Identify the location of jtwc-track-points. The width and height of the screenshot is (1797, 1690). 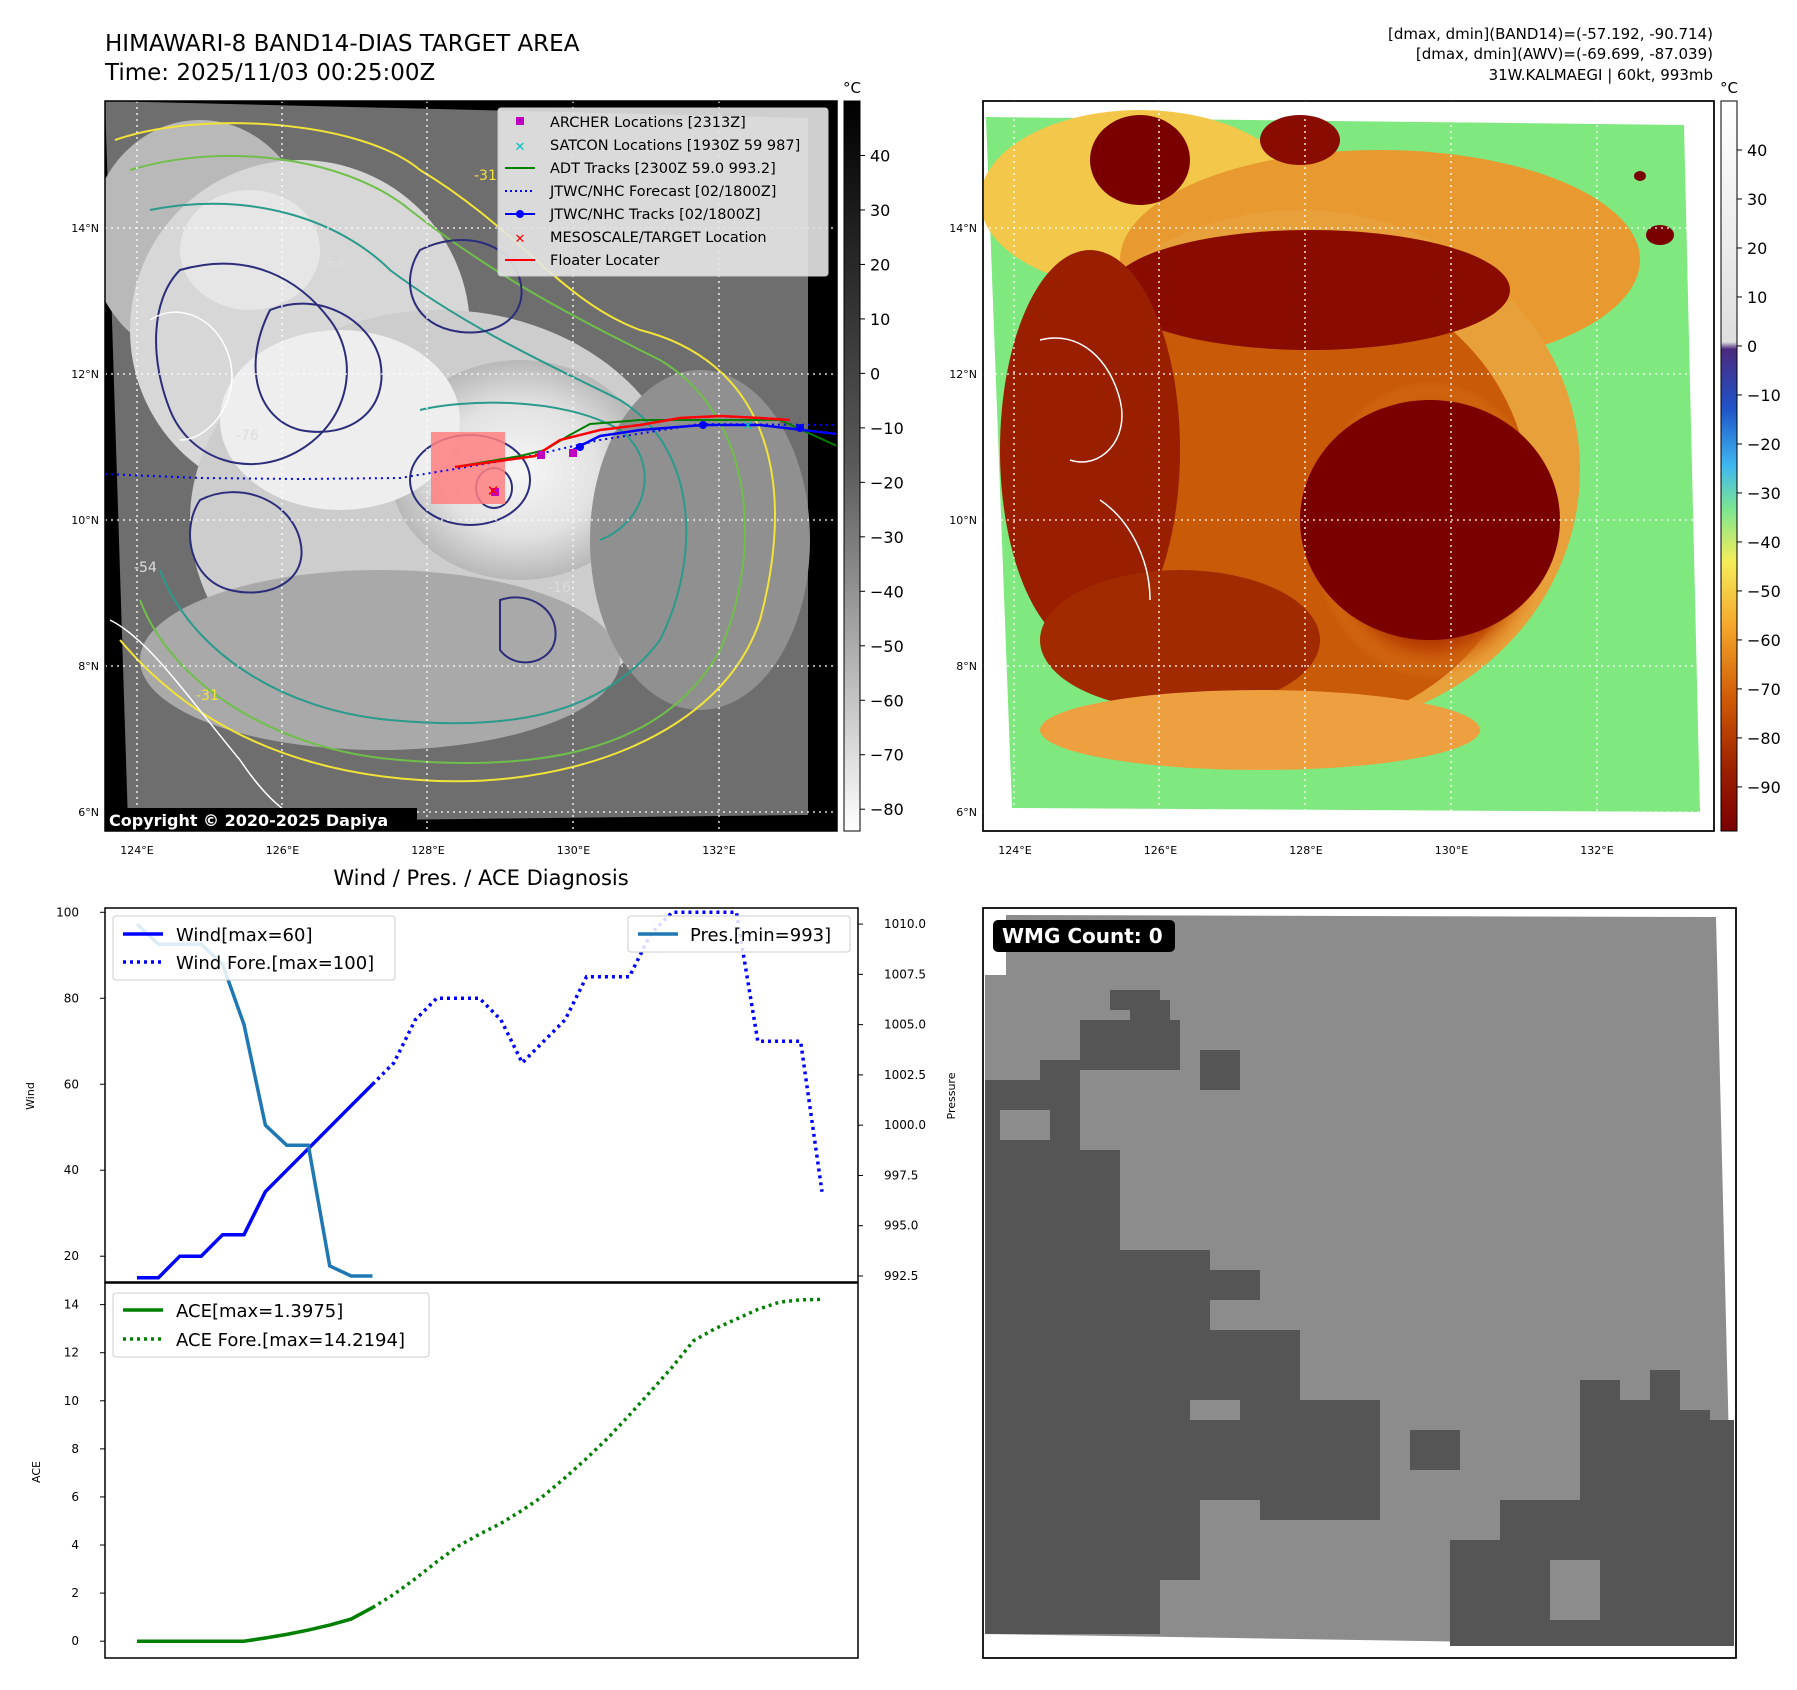
(690, 436).